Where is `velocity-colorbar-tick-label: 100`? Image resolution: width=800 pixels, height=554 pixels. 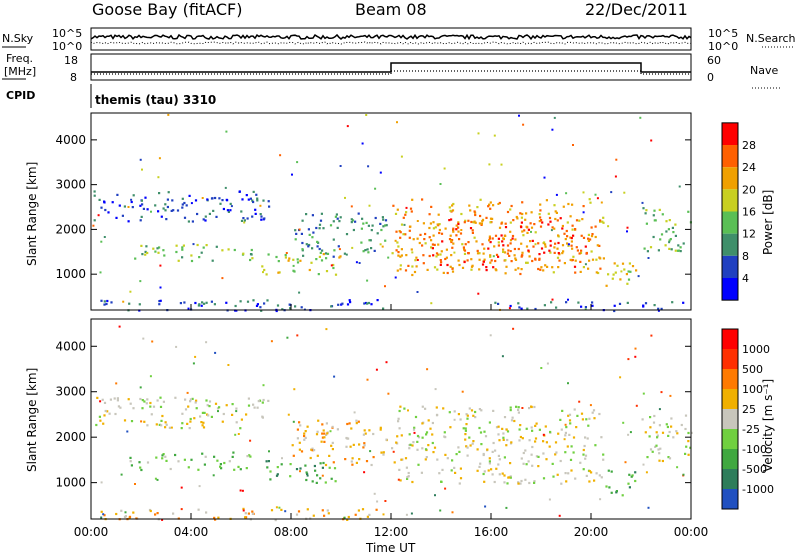 velocity-colorbar-tick-label: 100 is located at coordinates (752, 389).